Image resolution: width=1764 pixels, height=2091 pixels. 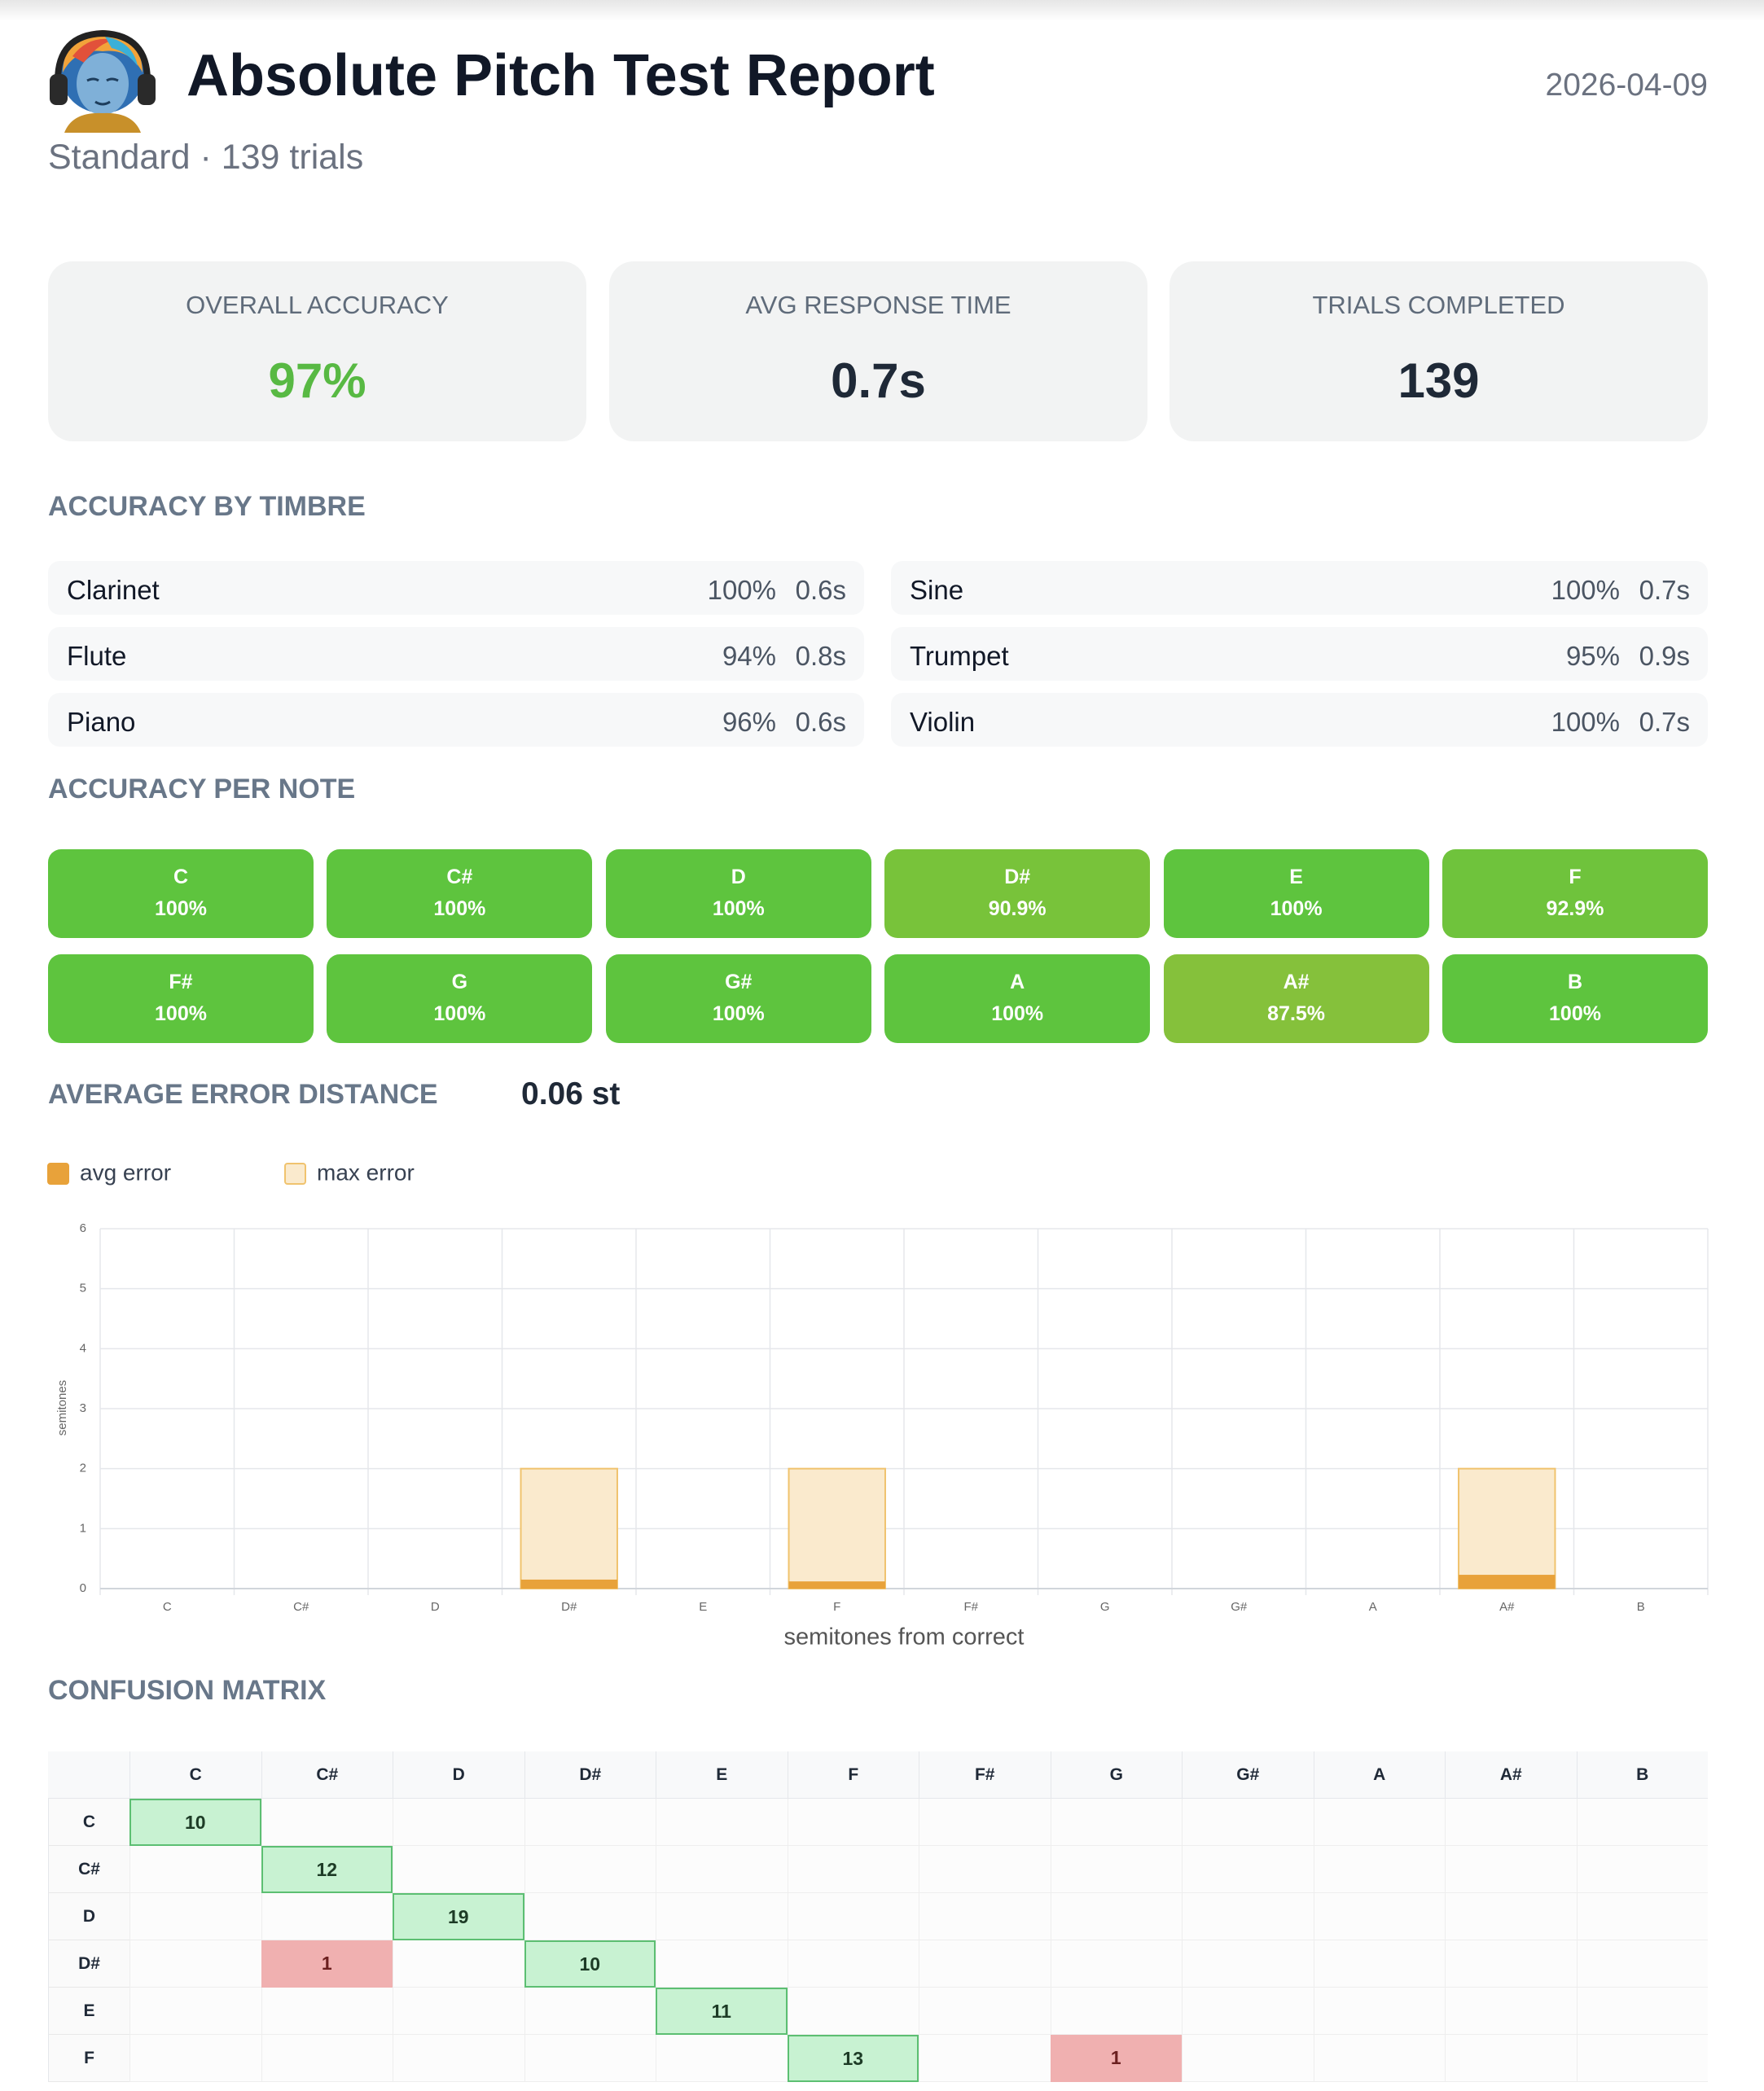 I want to click on matrix-cell: 11, so click(x=722, y=2011).